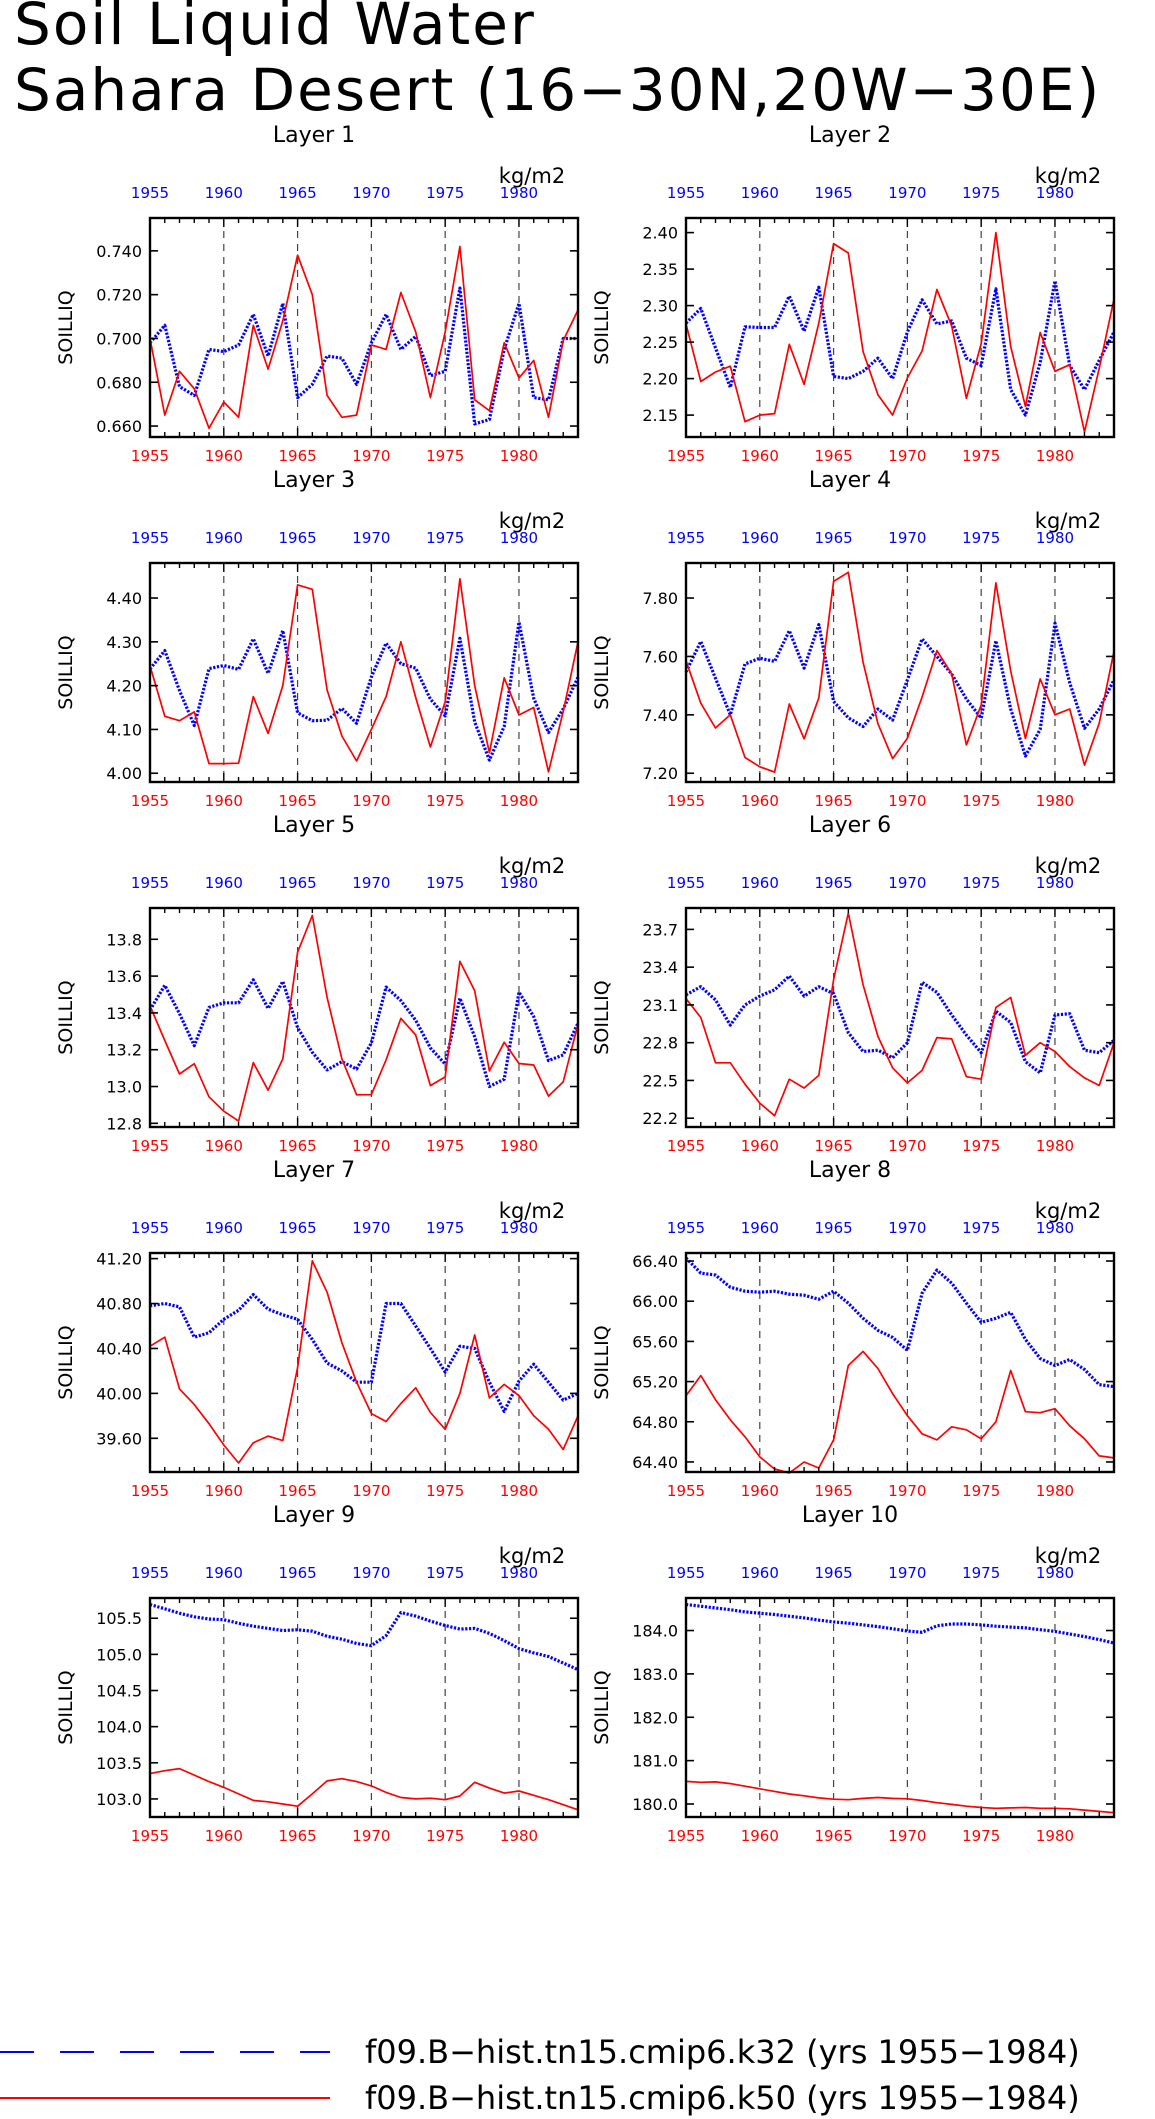 Image resolution: width=1155 pixels, height=2119 pixels. I want to click on y-tick-label: 23.7, so click(660, 929).